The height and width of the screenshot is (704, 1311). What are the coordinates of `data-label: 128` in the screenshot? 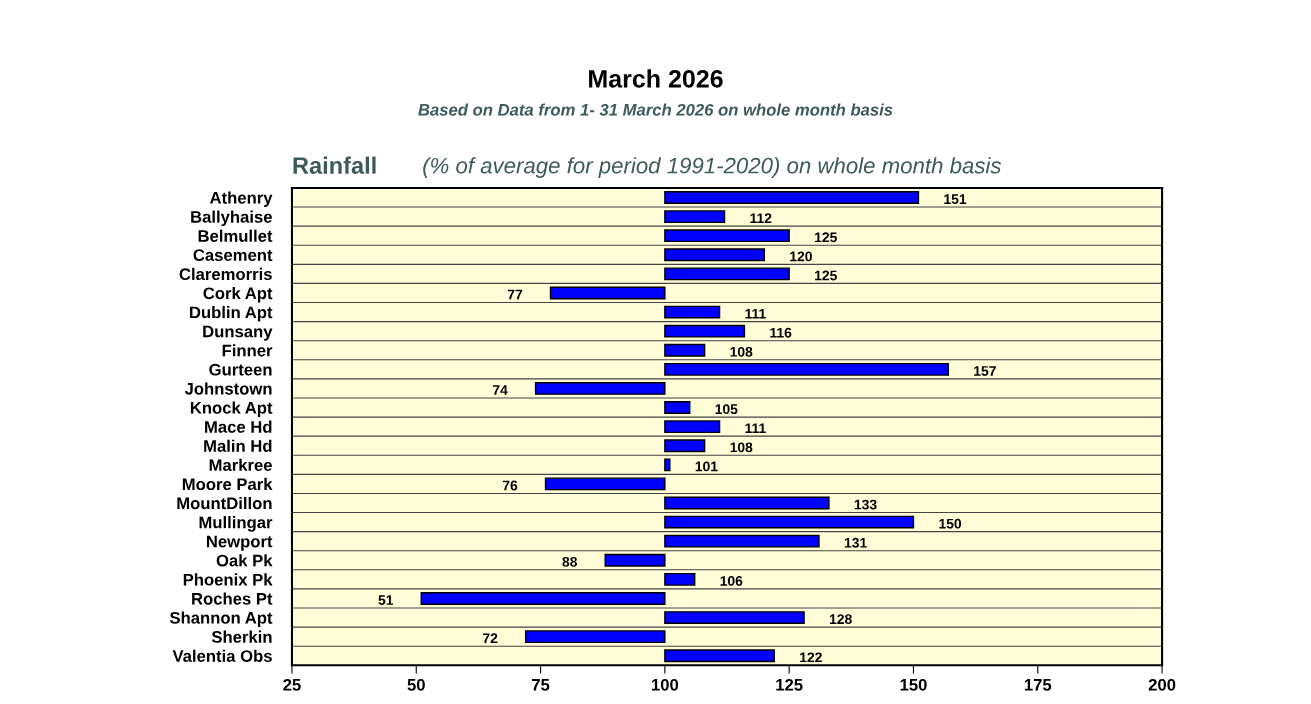 It's located at (840, 619).